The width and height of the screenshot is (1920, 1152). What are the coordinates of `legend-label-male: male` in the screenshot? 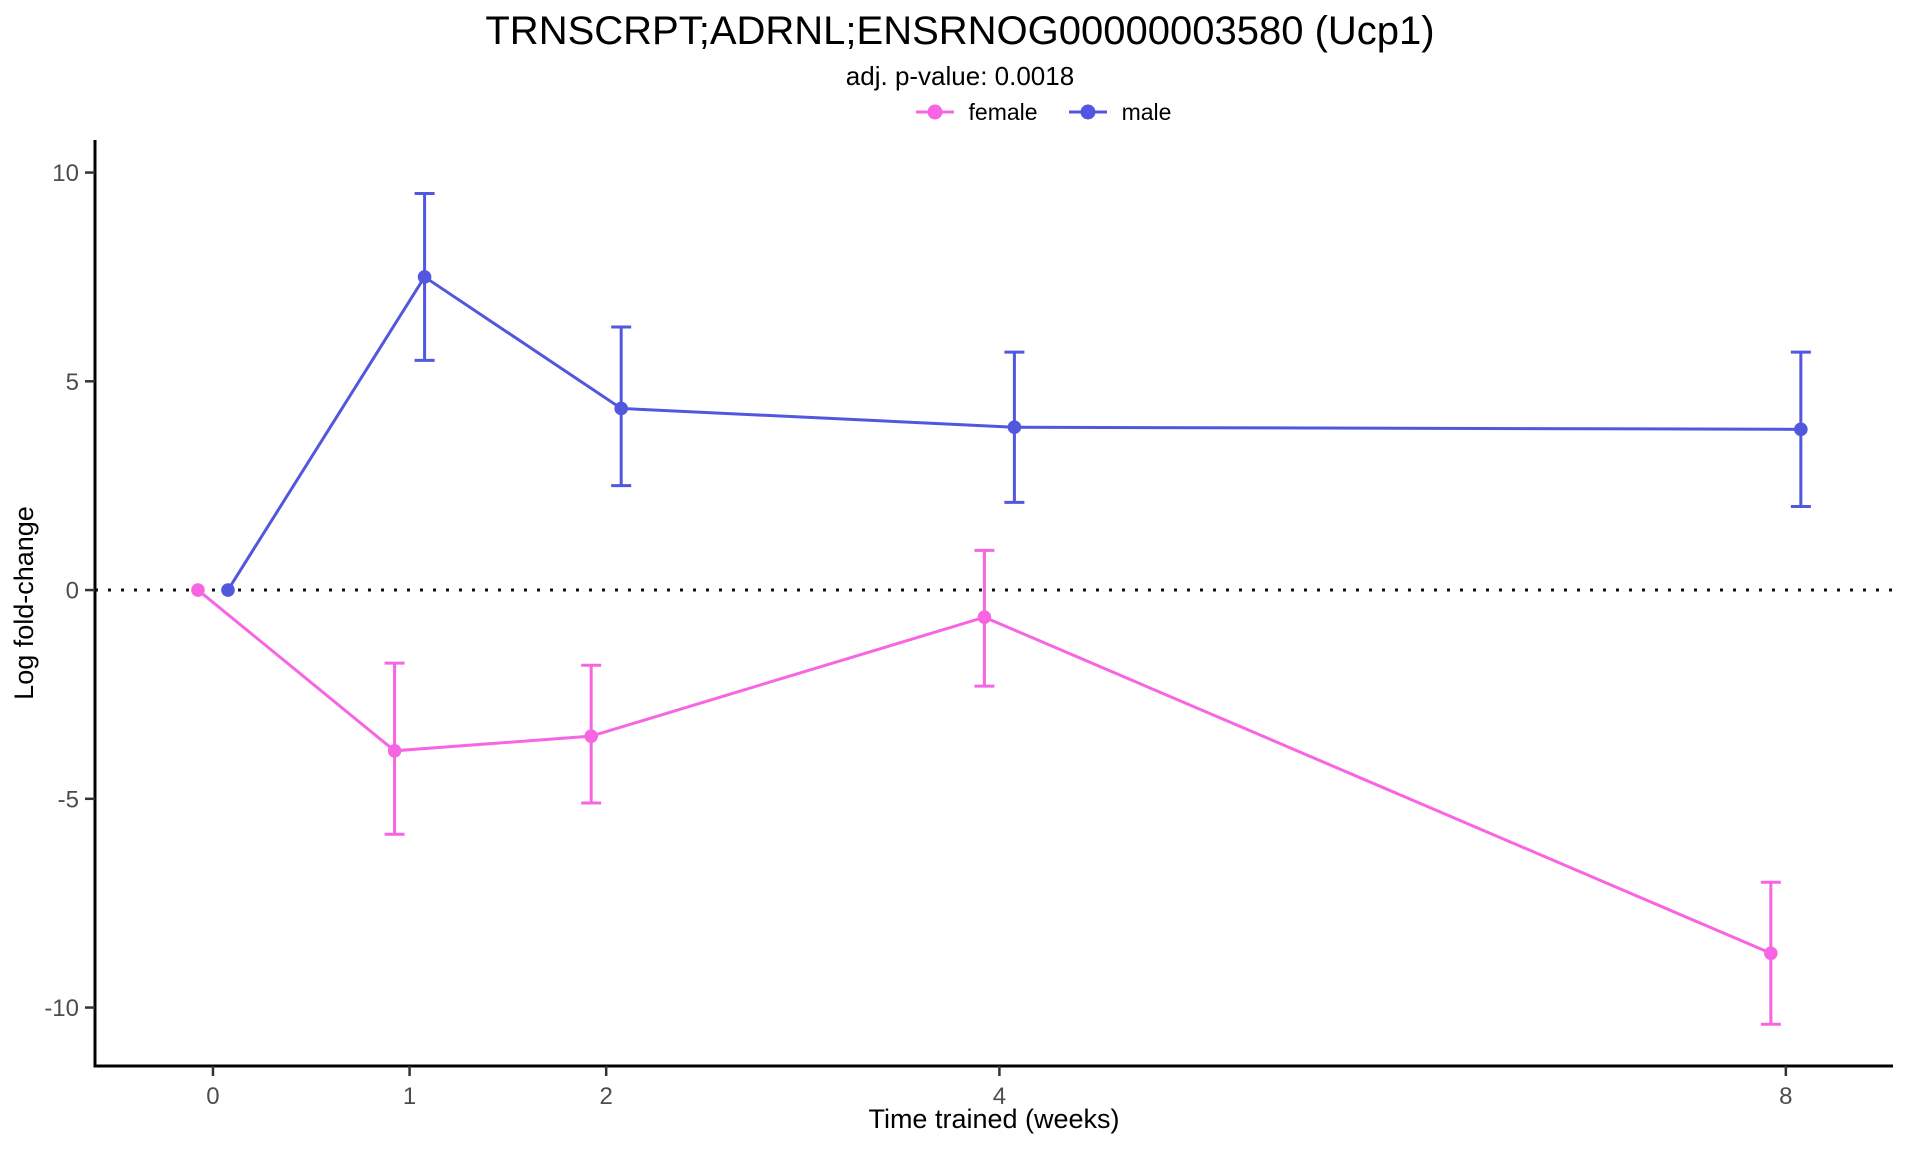 It's located at (1146, 111).